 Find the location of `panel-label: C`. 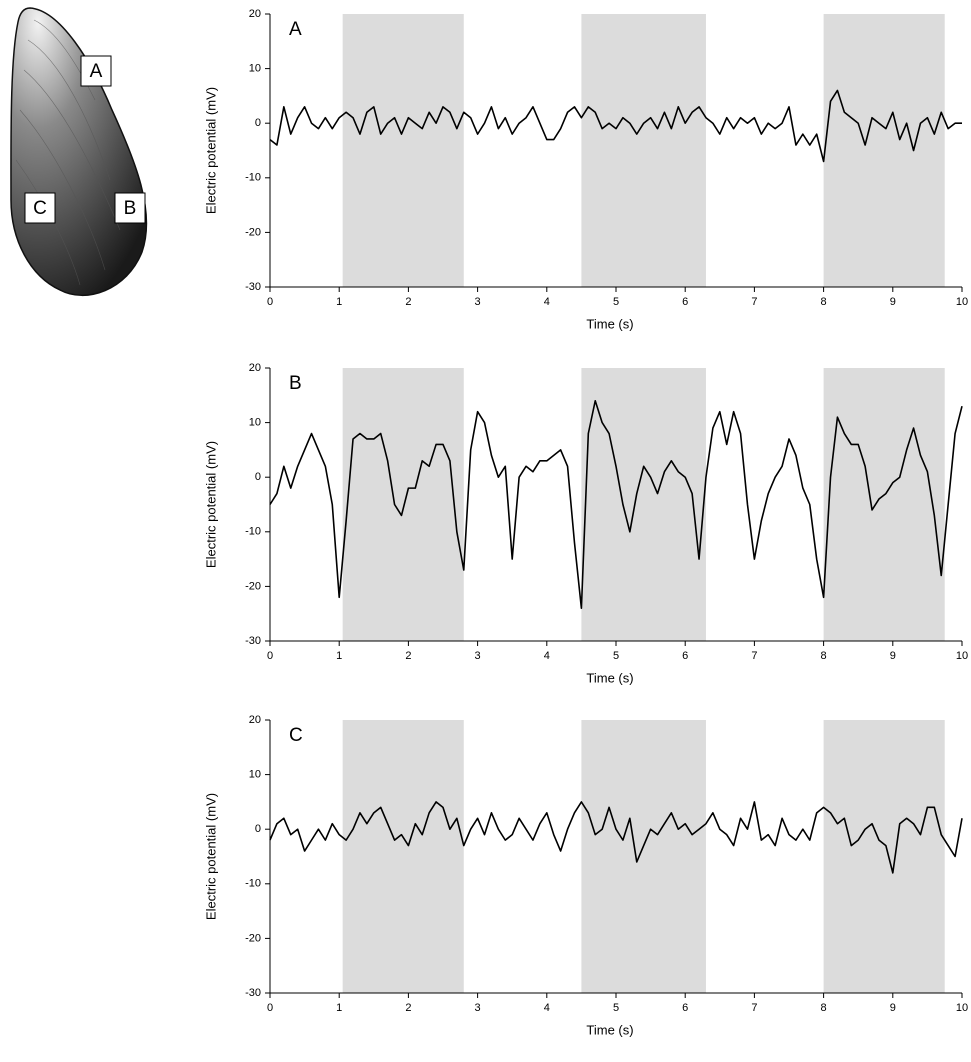

panel-label: C is located at coordinates (296, 735).